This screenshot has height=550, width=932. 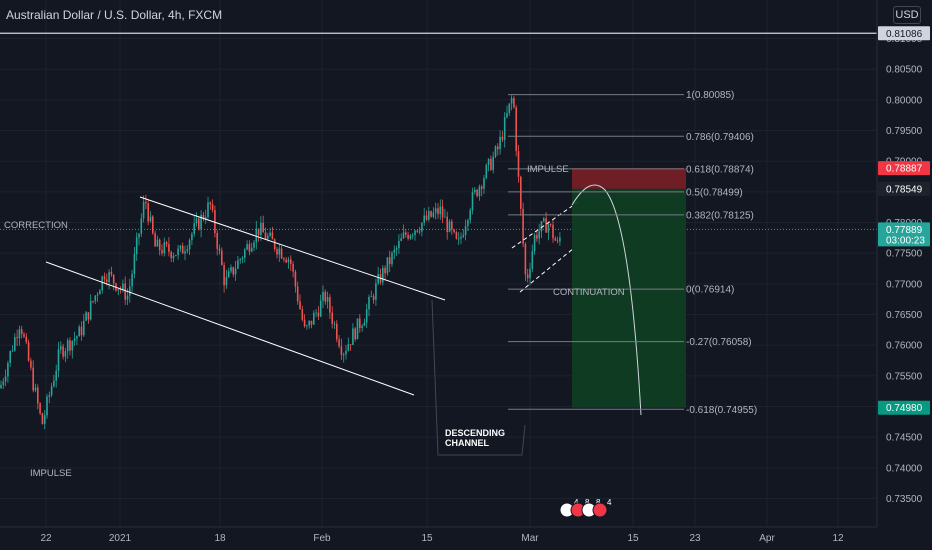 What do you see at coordinates (710, 95) in the screenshot?
I see `fib-level-label: 1(0.80085)` at bounding box center [710, 95].